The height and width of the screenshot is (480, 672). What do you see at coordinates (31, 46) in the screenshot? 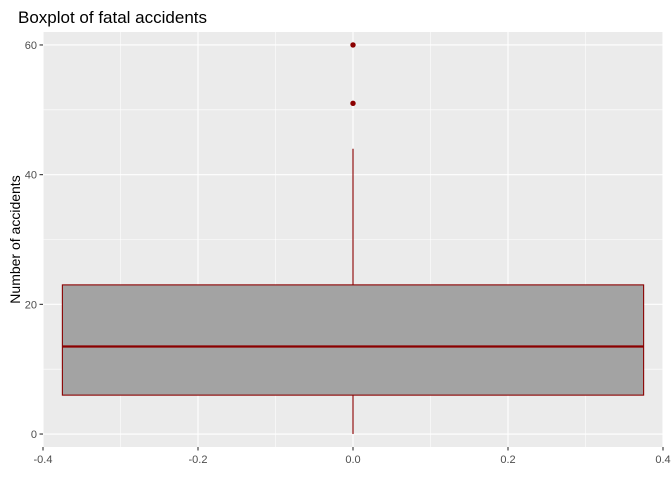
I see `y-tick-label: 60` at bounding box center [31, 46].